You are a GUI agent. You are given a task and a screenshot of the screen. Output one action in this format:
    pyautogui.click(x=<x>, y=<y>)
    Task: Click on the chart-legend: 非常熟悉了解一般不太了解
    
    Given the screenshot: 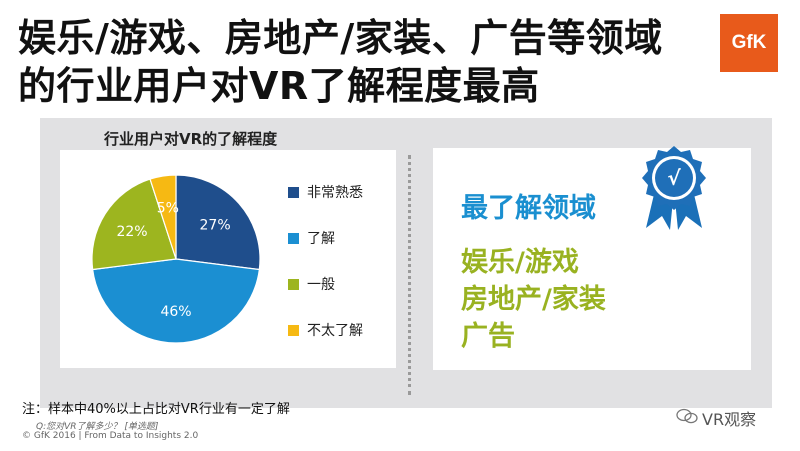 What is the action you would take?
    pyautogui.click(x=325, y=272)
    